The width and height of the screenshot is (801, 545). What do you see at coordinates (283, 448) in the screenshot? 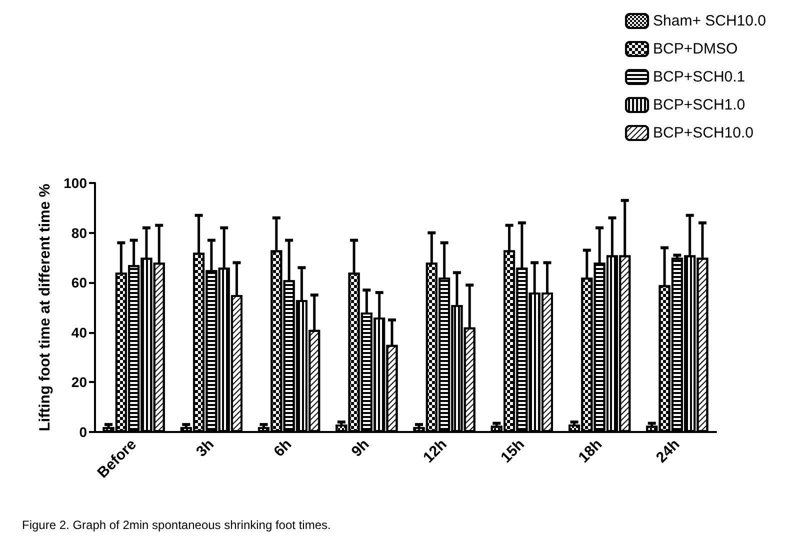
I see `x-tick-label: 6h` at bounding box center [283, 448].